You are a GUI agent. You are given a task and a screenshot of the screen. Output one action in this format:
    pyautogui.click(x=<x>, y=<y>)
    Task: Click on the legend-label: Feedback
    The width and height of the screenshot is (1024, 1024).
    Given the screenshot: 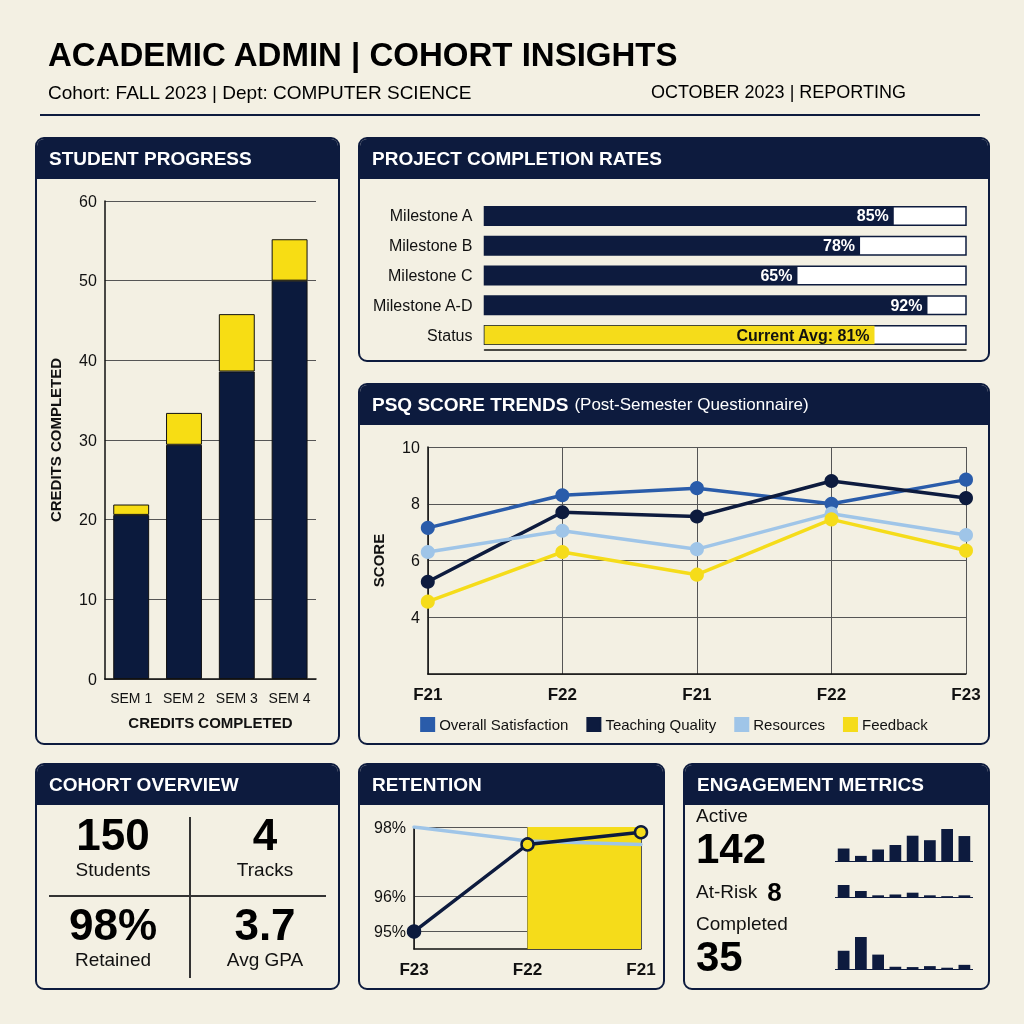 What is the action you would take?
    pyautogui.click(x=895, y=724)
    